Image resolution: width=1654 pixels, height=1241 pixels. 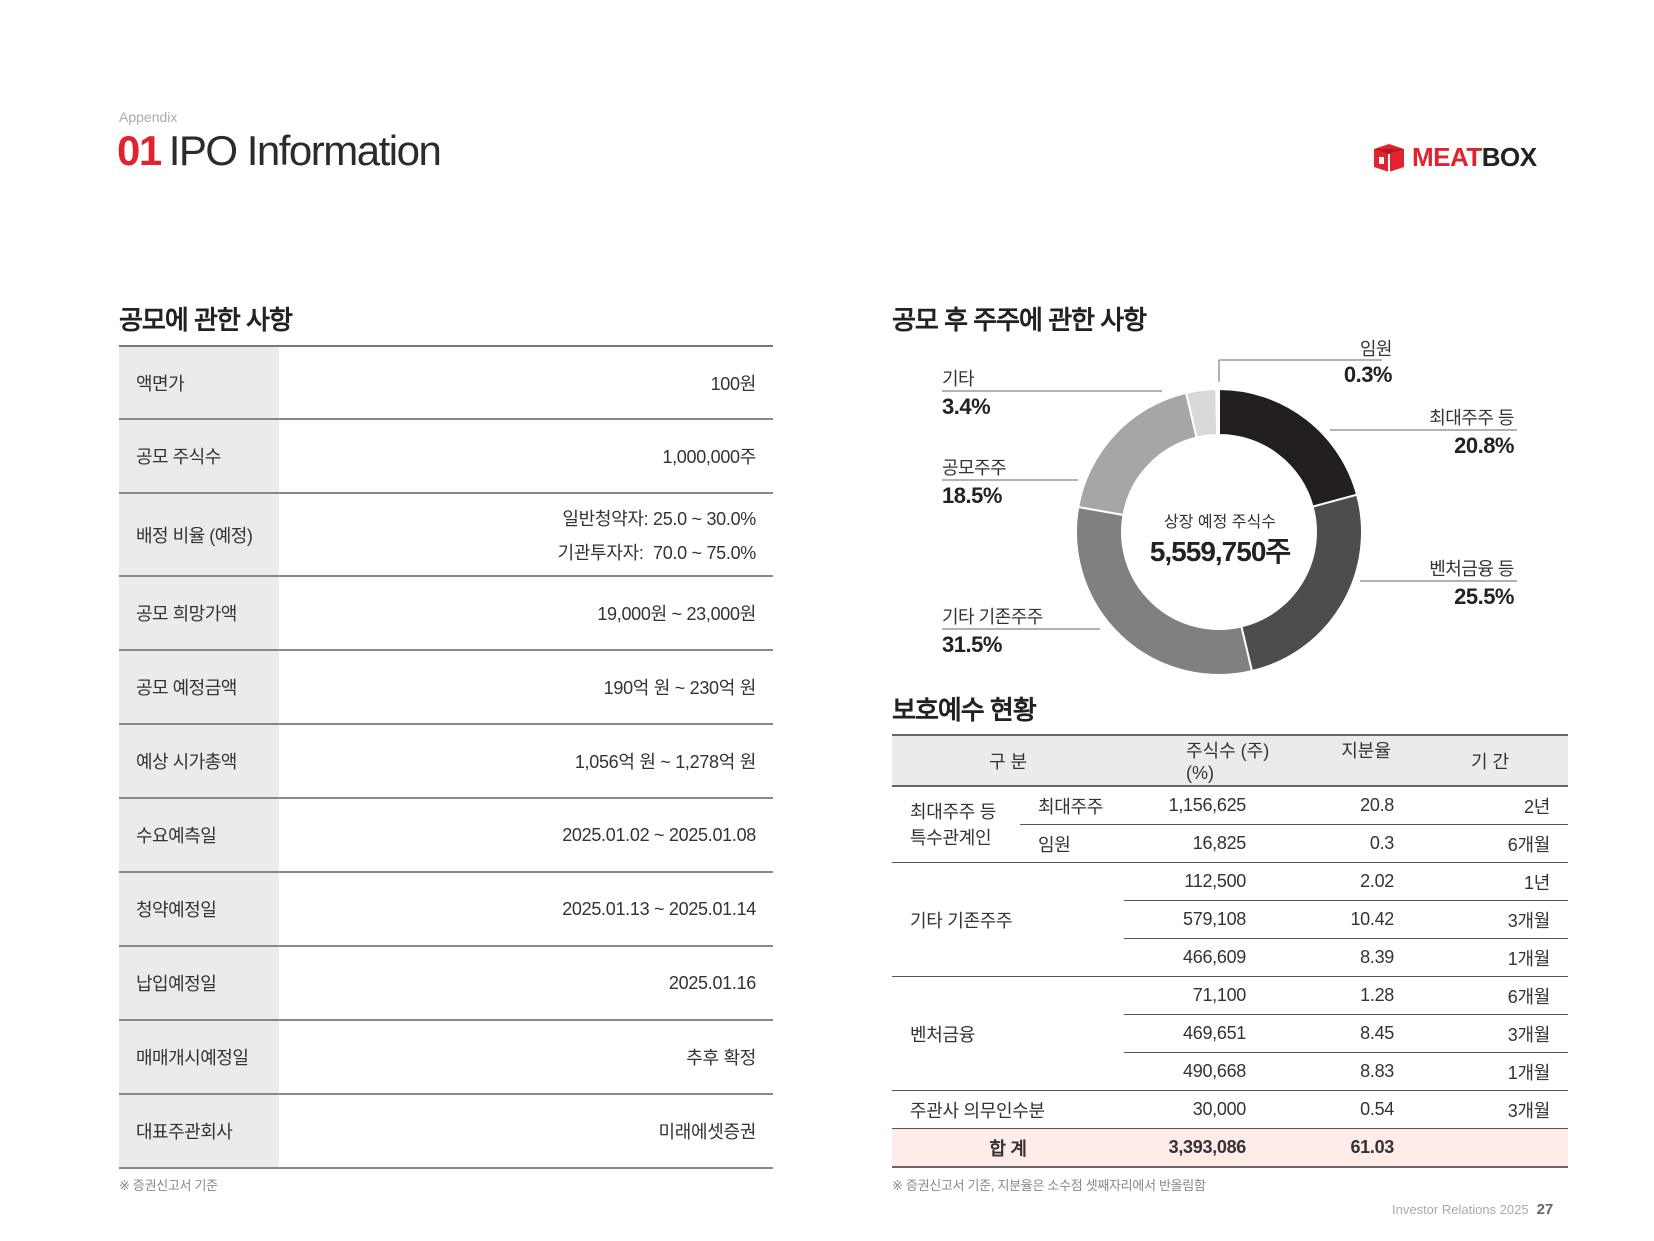 I want to click on info-label: 공모 예정금액, so click(x=199, y=687).